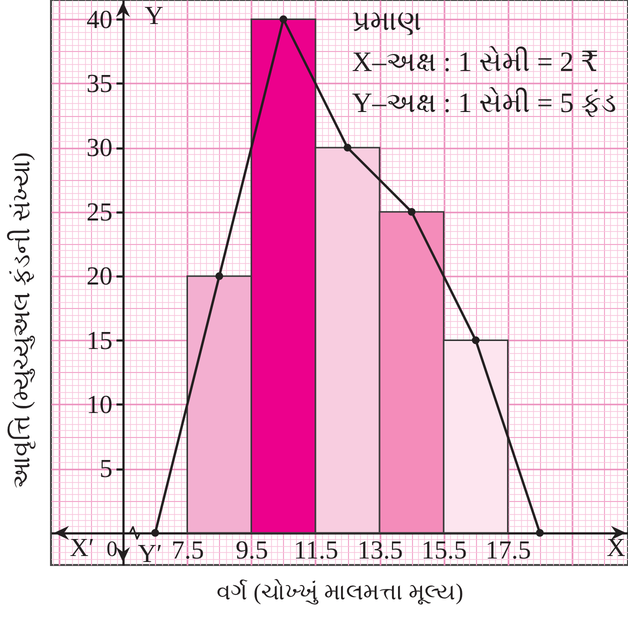  What do you see at coordinates (187, 549) in the screenshot?
I see `x-tick-label: 7.5` at bounding box center [187, 549].